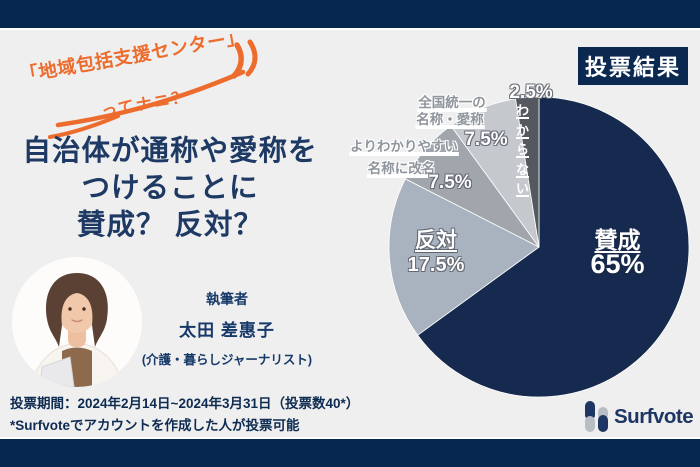 The image size is (700, 467). Describe the element at coordinates (531, 92) in the screenshot. I see `pct-wakaranai: 2.5%` at that location.